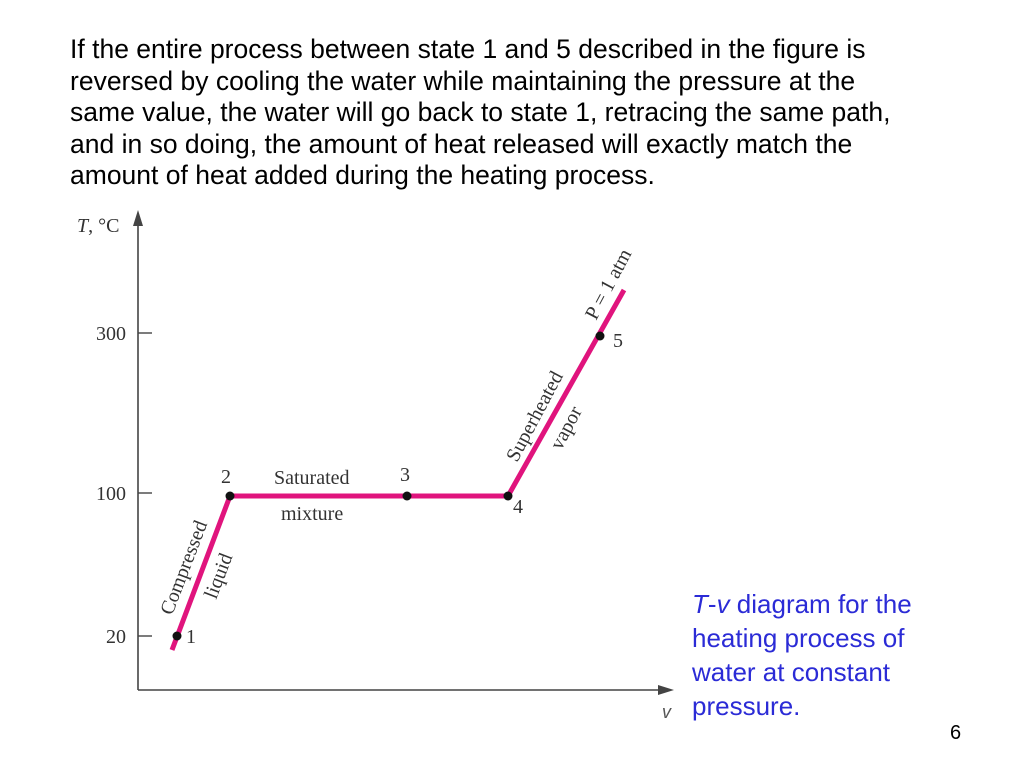 This screenshot has width=1024, height=768. What do you see at coordinates (138, 218) in the screenshot?
I see `y-axis-arrow` at bounding box center [138, 218].